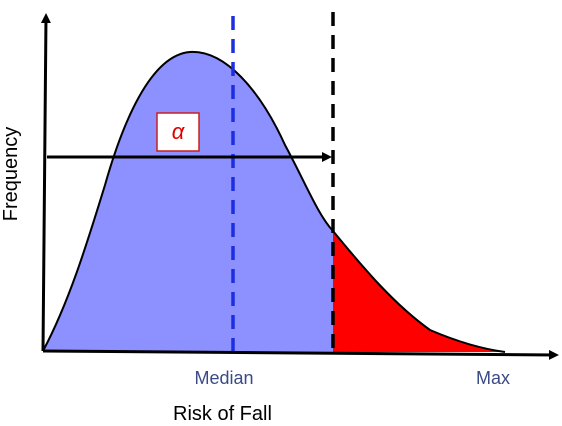 Image resolution: width=562 pixels, height=426 pixels. I want to click on alpha-label: α, so click(179, 131).